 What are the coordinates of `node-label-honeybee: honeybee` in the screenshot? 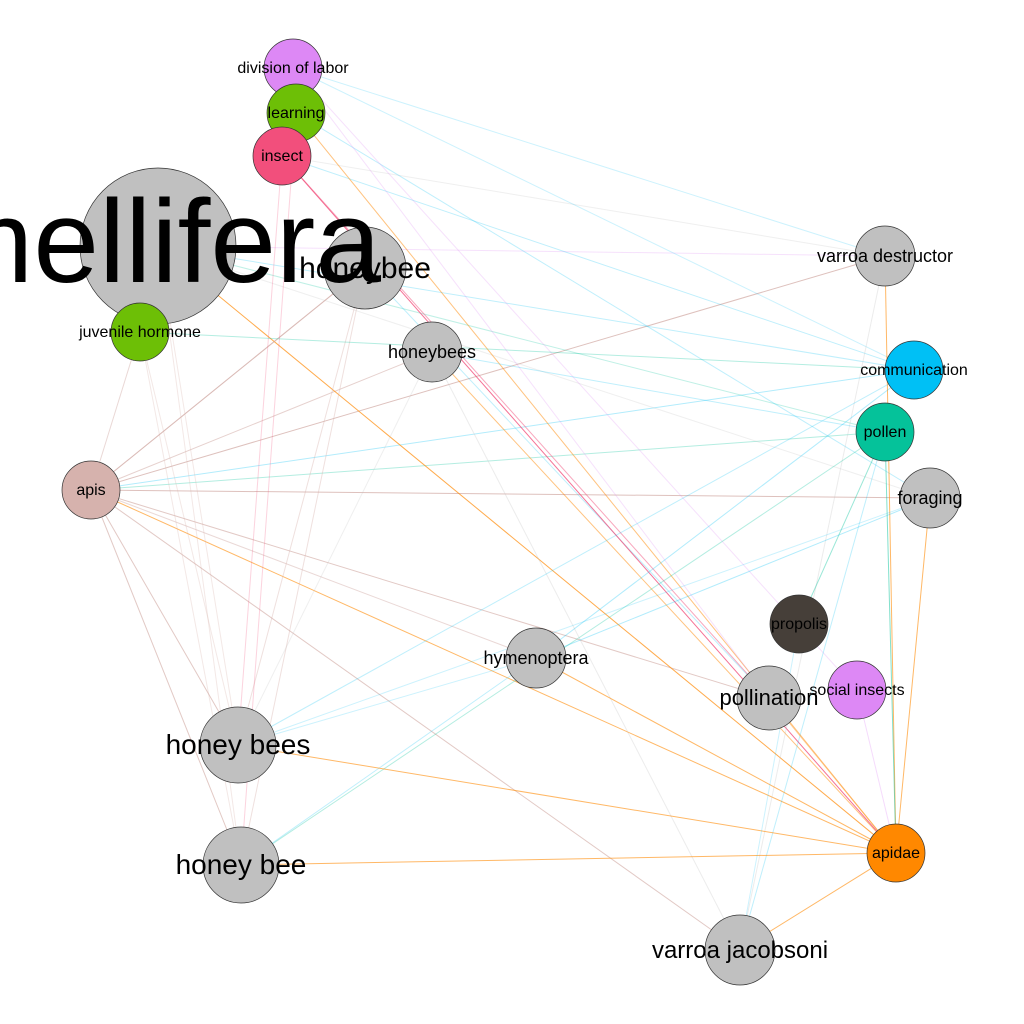 It's located at (365, 268).